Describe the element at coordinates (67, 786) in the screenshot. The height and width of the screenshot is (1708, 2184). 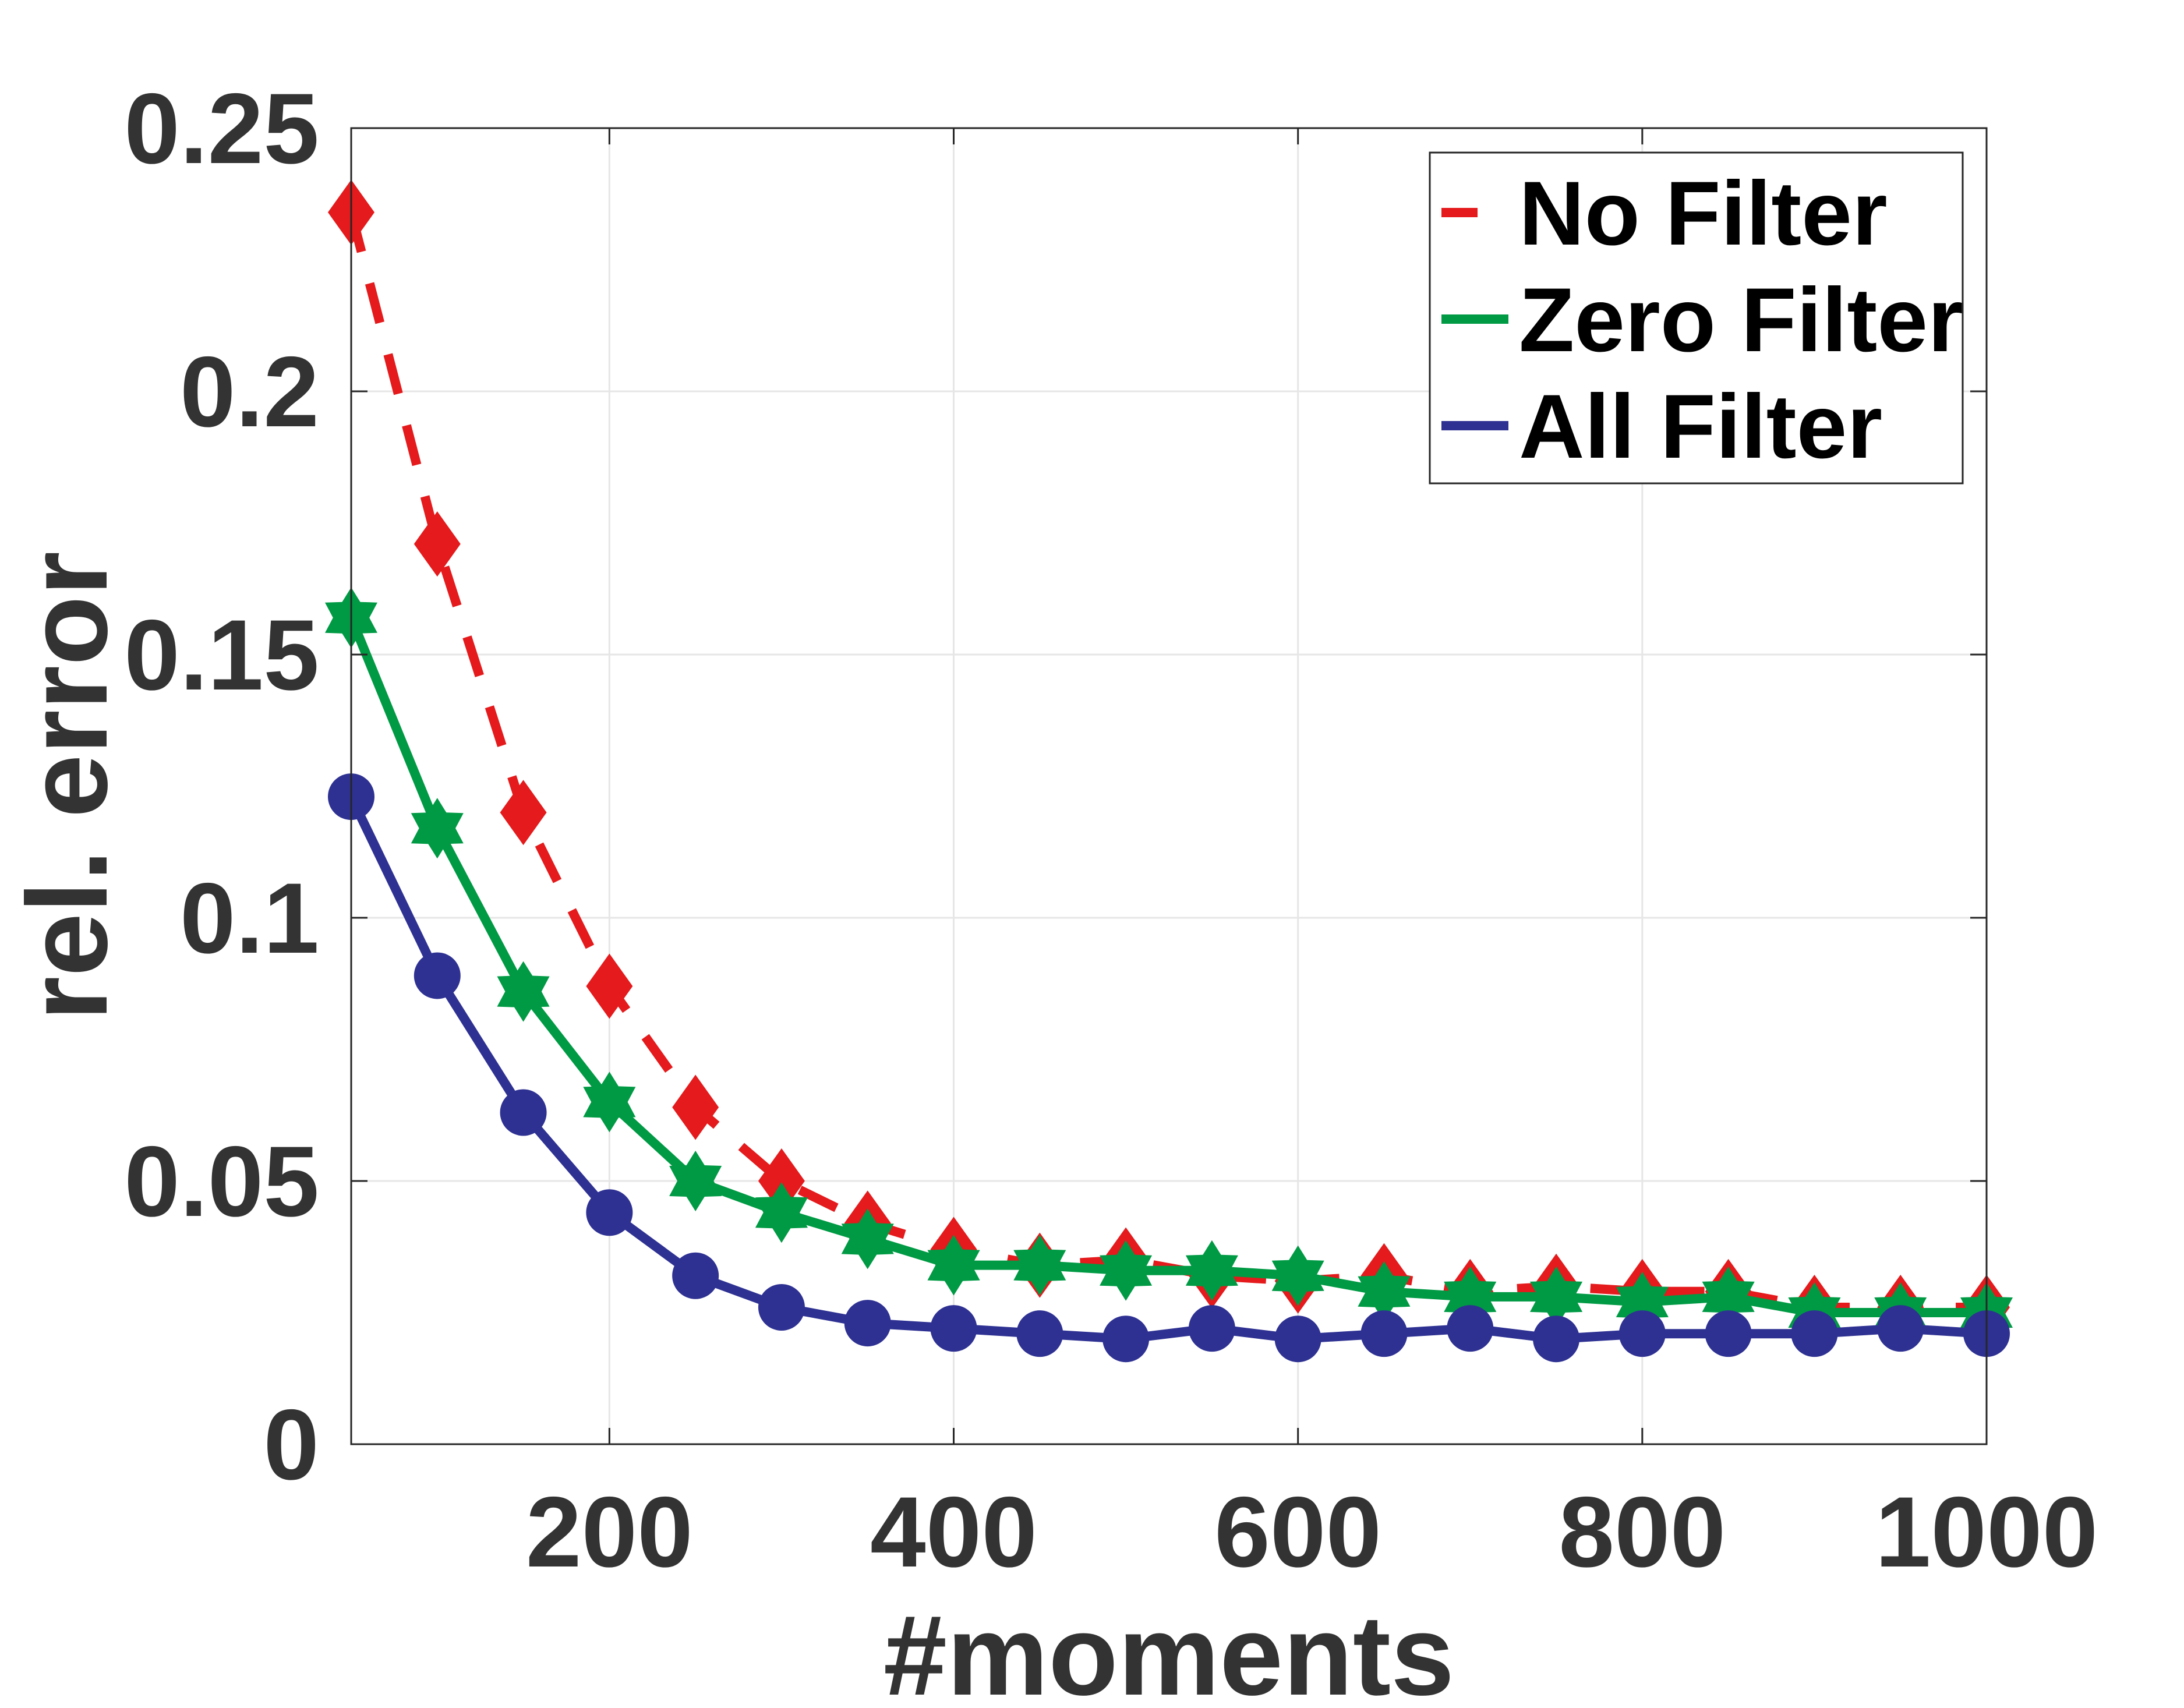
I see `y-axis-title: rel. error` at that location.